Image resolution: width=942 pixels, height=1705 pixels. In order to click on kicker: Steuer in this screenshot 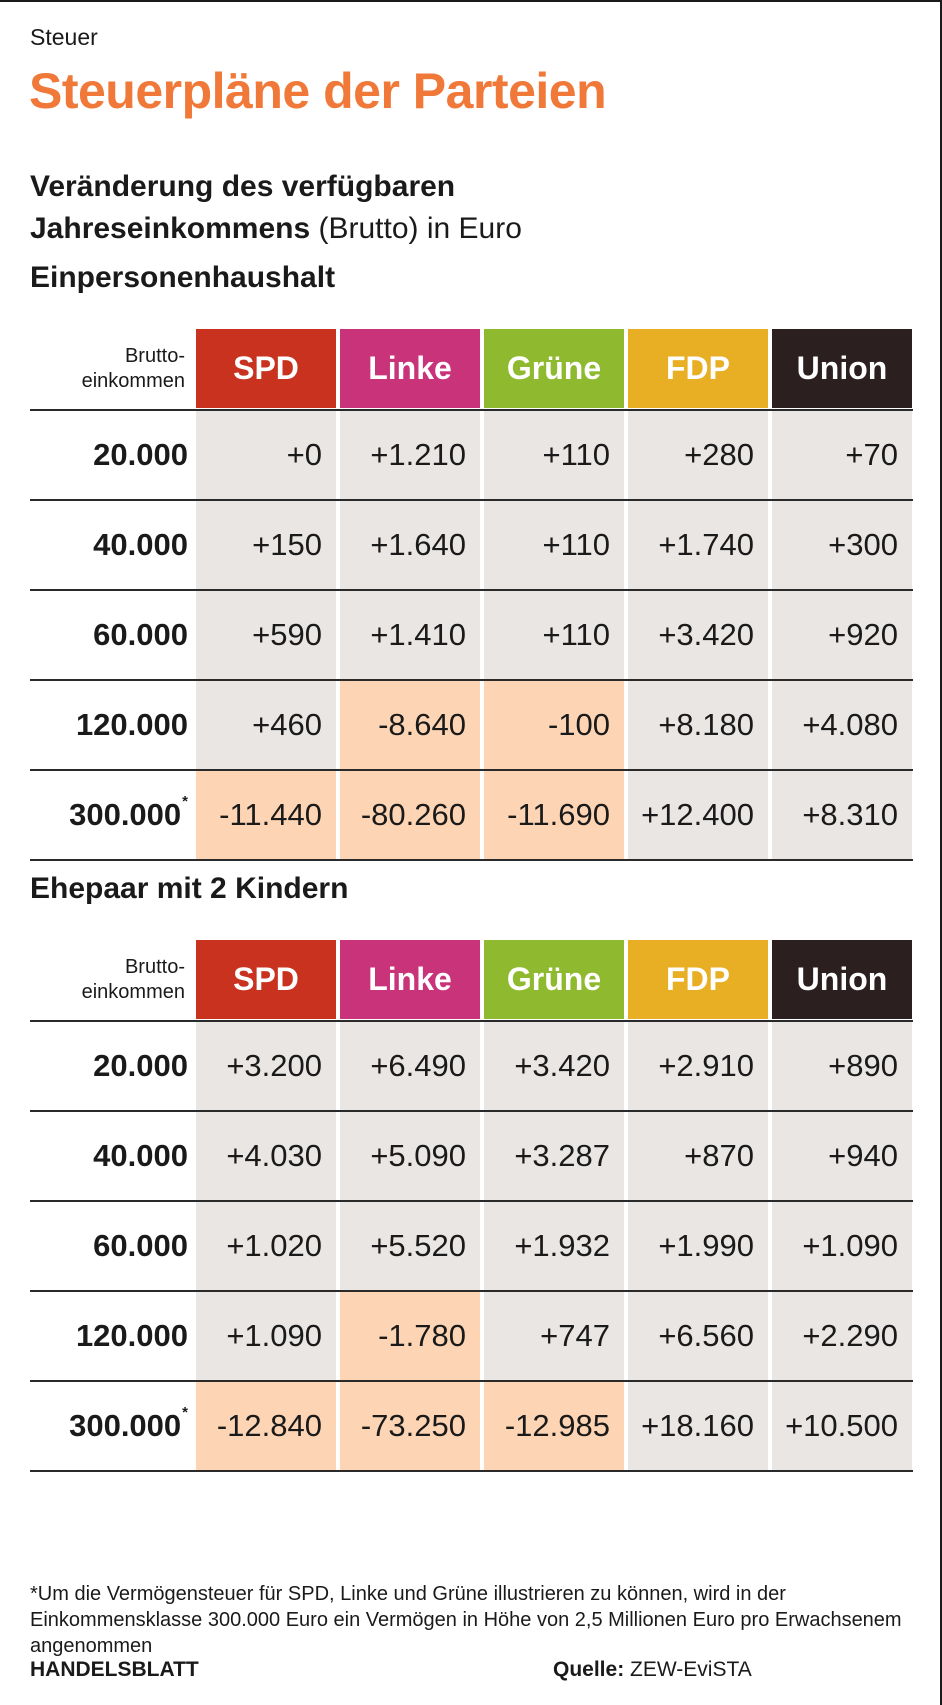, I will do `click(64, 37)`.